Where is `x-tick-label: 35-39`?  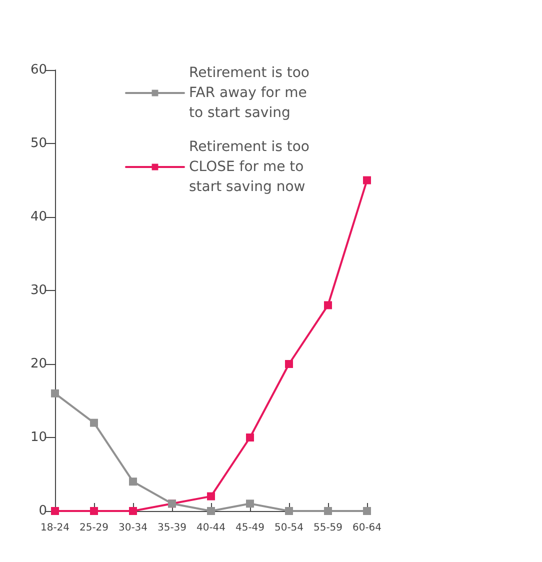 x-tick-label: 35-39 is located at coordinates (172, 528).